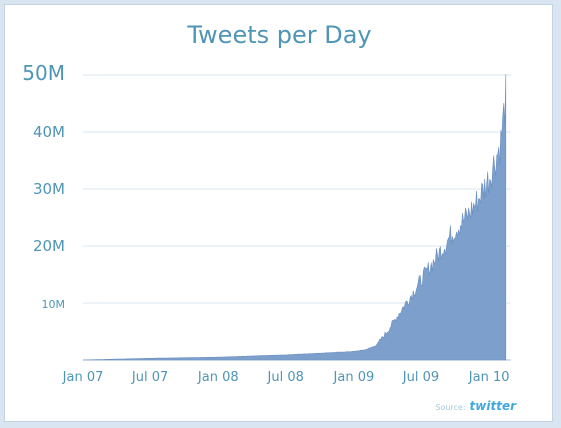 Image resolution: width=561 pixels, height=428 pixels. Describe the element at coordinates (218, 377) in the screenshot. I see `x-tick-label: Jan 08` at that location.